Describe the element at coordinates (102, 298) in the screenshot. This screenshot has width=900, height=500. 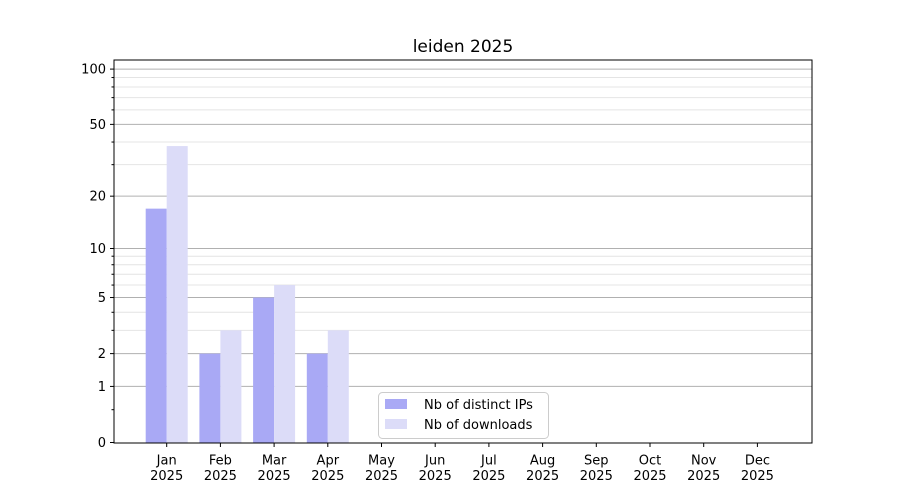
I see `y-tick-label-5: 5` at that location.